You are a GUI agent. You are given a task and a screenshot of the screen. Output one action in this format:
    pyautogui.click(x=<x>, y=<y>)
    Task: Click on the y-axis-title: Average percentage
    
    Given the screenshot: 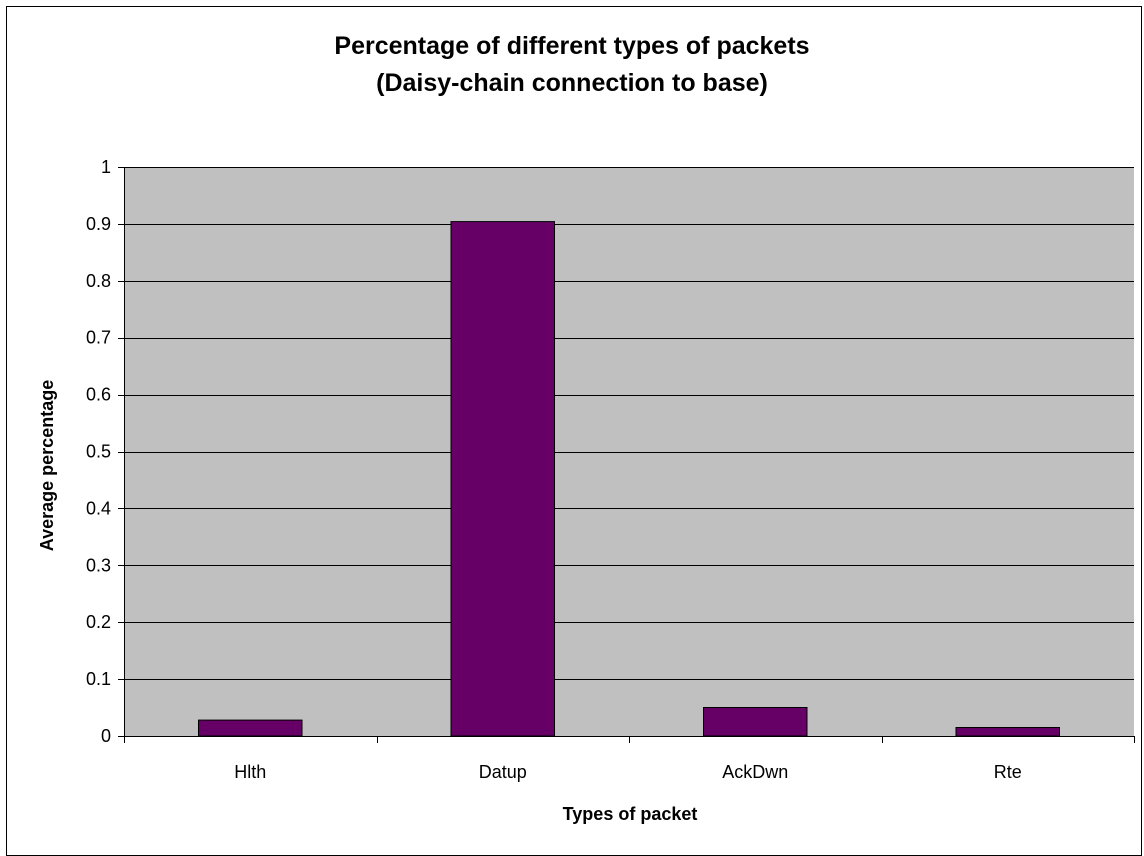 What is the action you would take?
    pyautogui.click(x=47, y=465)
    